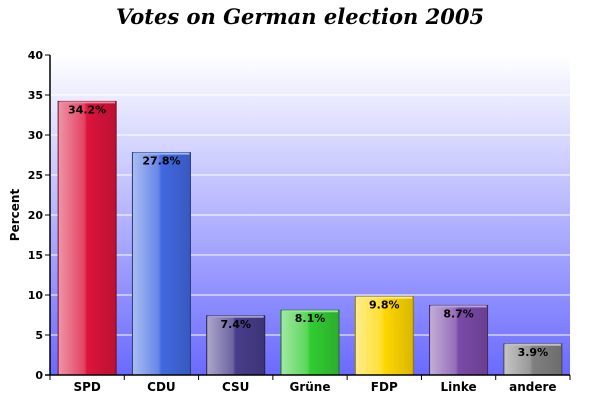  I want to click on y-tick-label: 20, so click(36, 215).